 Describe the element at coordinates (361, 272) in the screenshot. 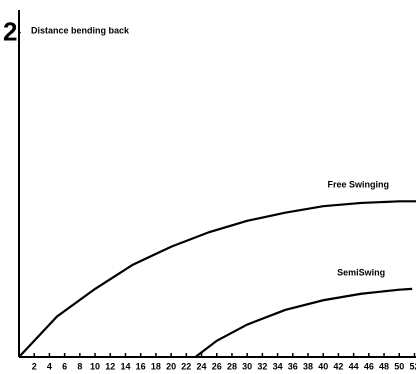

I see `series-label: SemiSwing` at that location.